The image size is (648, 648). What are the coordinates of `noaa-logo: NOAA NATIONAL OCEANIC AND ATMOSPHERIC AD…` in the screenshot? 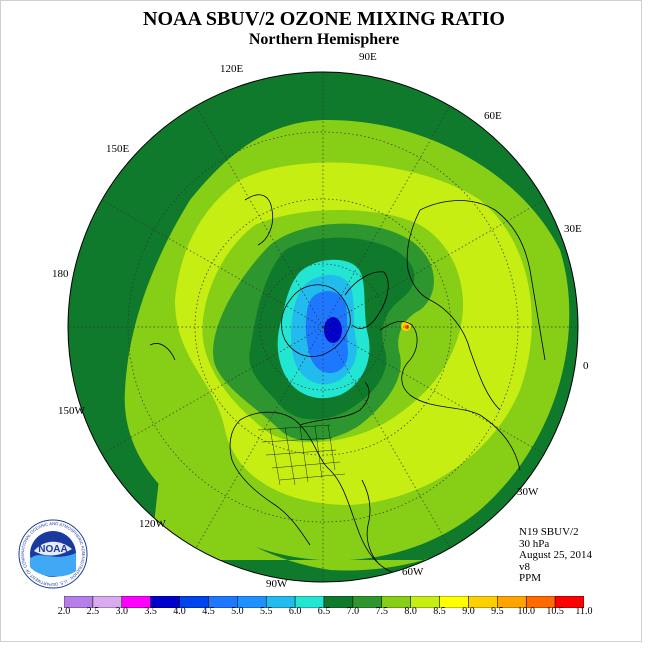 It's located at (53, 554).